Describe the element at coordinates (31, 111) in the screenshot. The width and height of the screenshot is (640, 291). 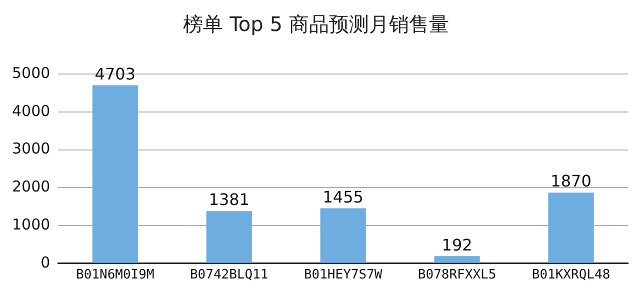
I see `y-tick-label: 4000` at that location.